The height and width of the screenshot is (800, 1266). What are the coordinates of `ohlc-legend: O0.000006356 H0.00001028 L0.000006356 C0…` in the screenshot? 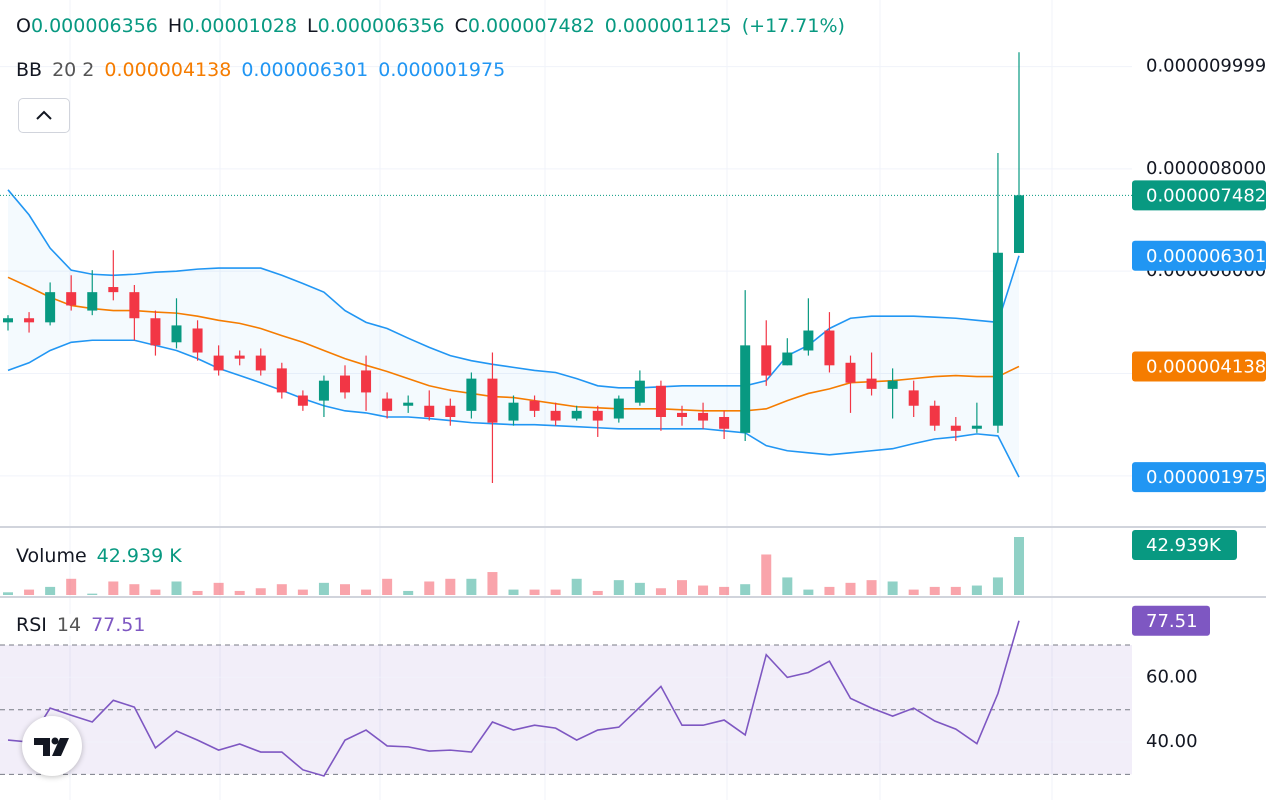 It's located at (430, 26).